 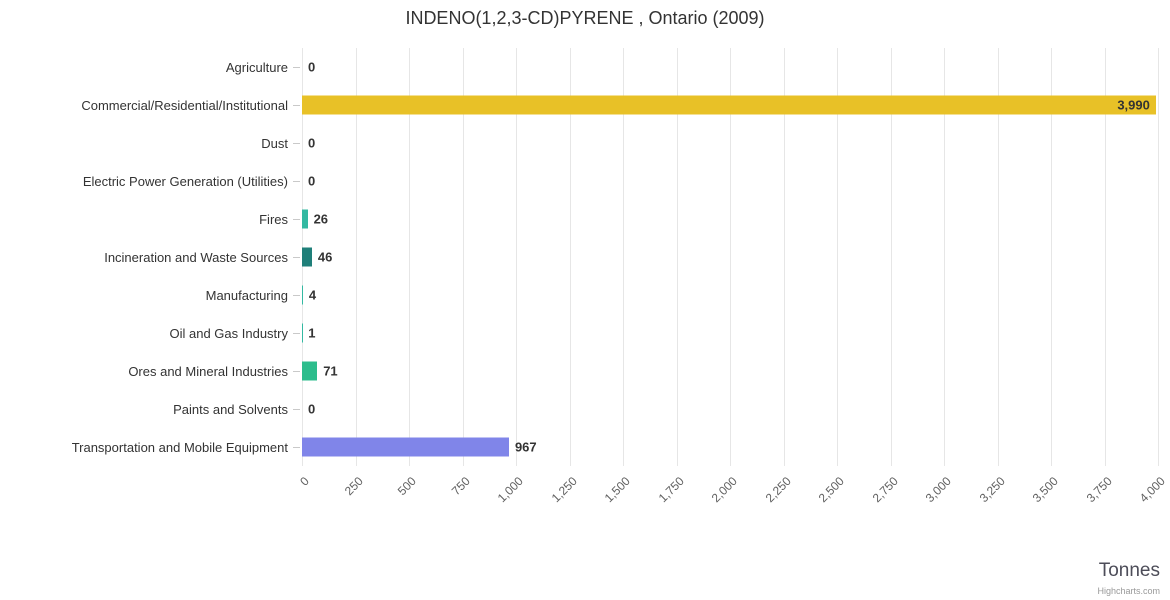 I want to click on category-label: Electric Power Generation (Utilities), so click(x=151, y=181).